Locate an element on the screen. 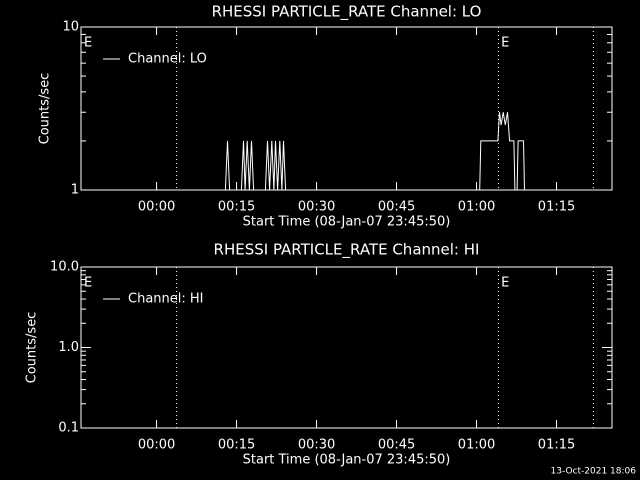 This screenshot has height=480, width=640. y-tick-label: 1 is located at coordinates (75, 190).